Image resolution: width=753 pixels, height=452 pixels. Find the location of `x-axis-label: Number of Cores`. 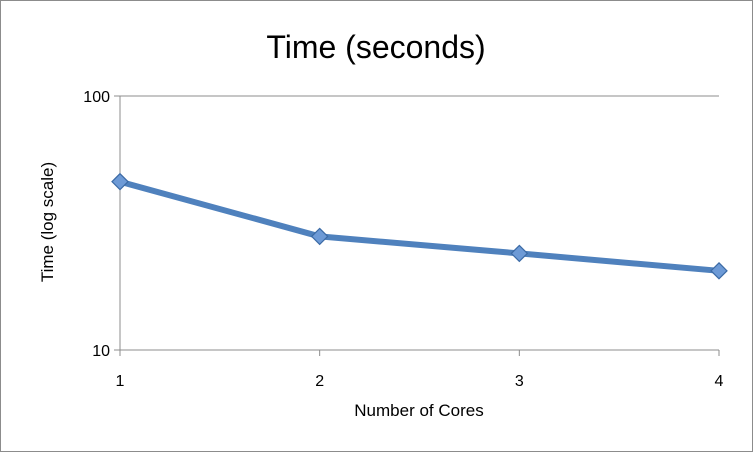

x-axis-label: Number of Cores is located at coordinates (418, 410).